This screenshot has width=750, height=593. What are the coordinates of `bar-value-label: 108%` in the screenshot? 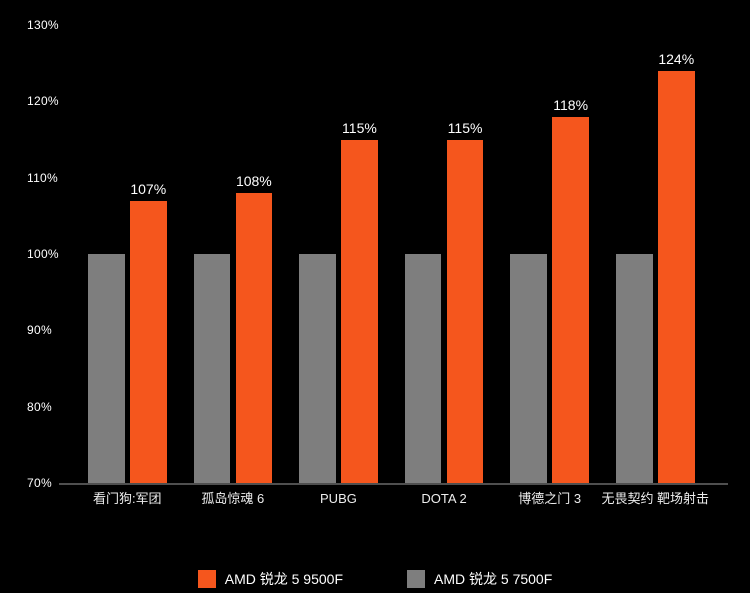 It's located at (253, 180).